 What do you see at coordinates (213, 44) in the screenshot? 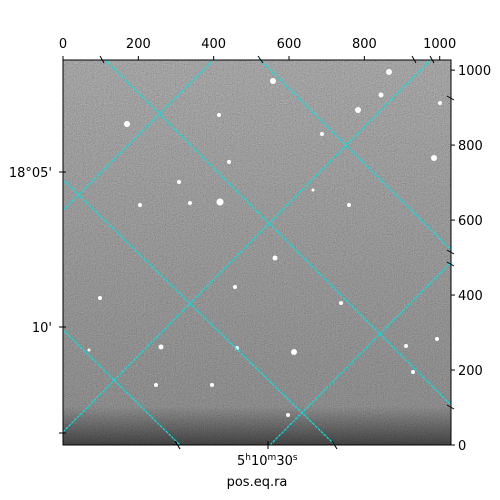
I see `x-tick-label: 400` at bounding box center [213, 44].